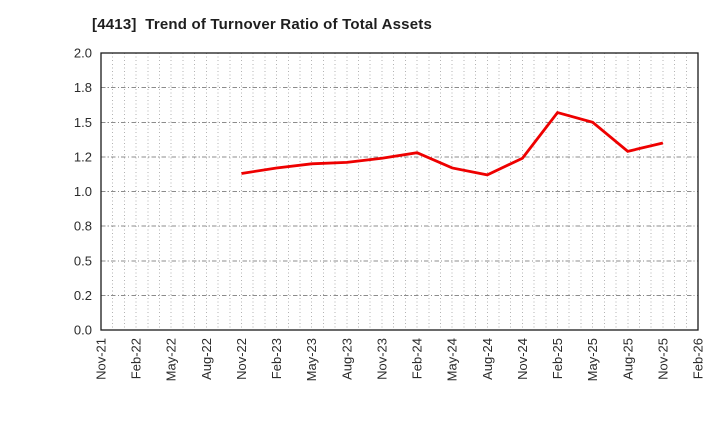 This screenshot has width=720, height=440. Describe the element at coordinates (627, 359) in the screenshot. I see `x-tick-label: Aug-25` at that location.